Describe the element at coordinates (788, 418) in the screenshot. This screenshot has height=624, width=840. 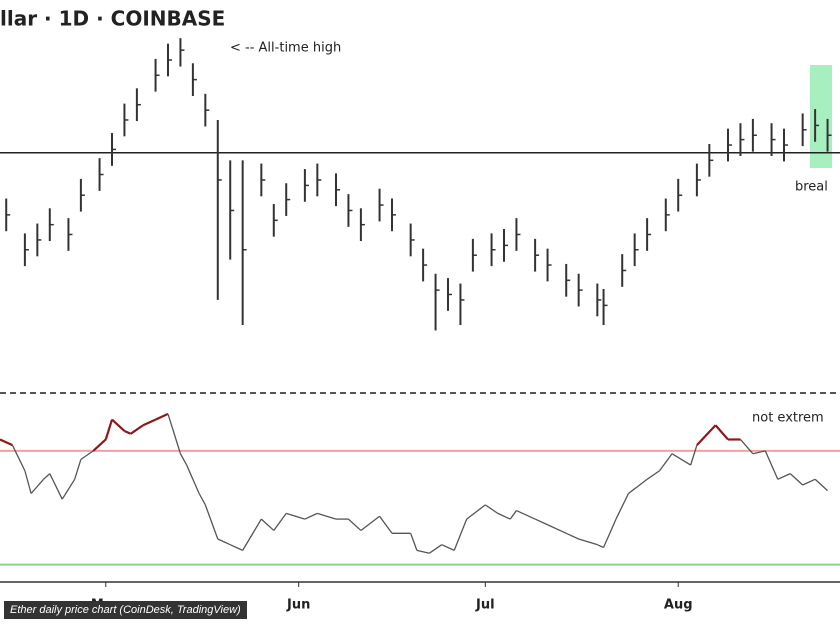
I see `annotation: not extrem` at that location.